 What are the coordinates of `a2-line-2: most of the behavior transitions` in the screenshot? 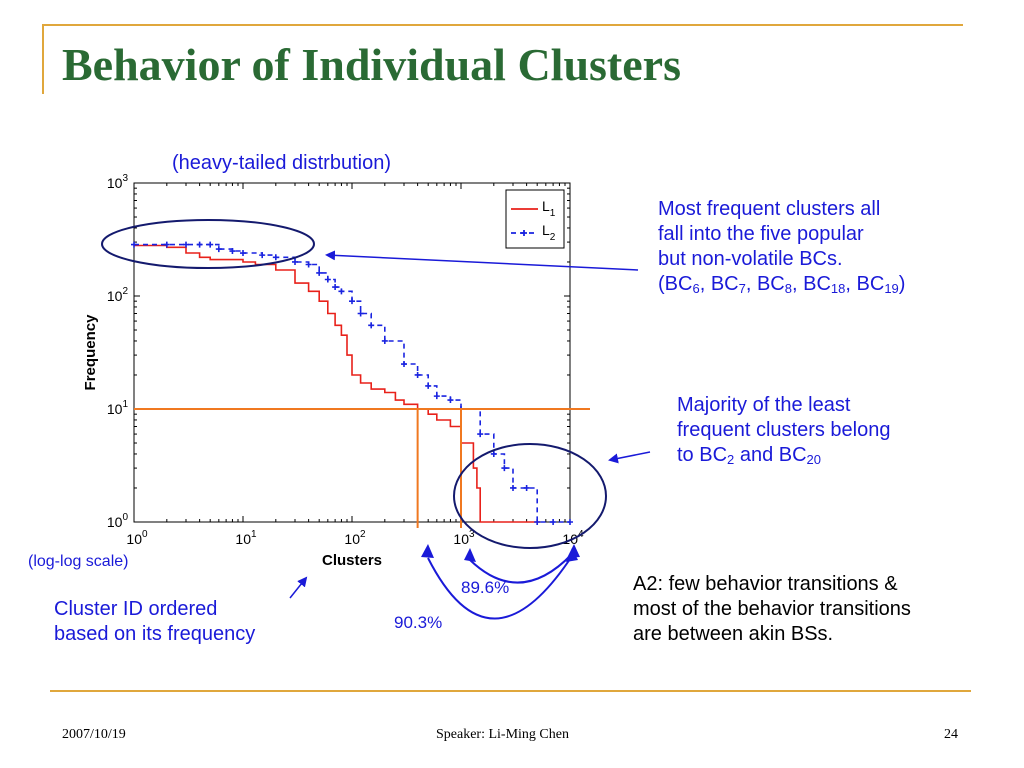 It's located at (772, 609).